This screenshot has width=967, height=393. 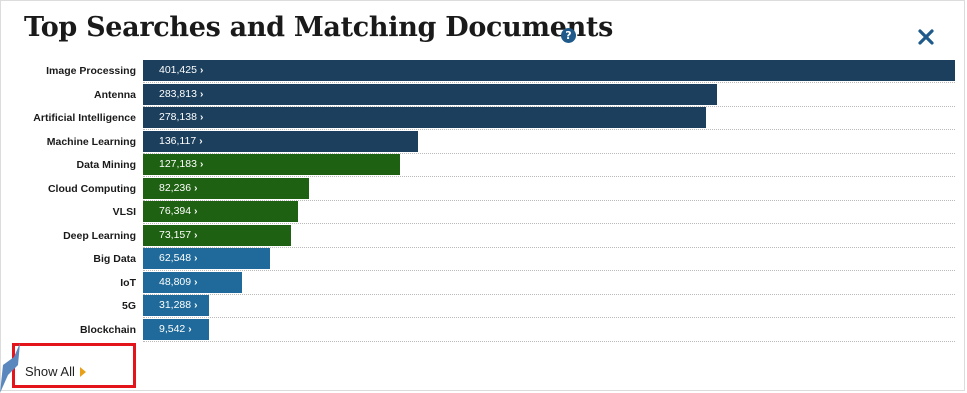 What do you see at coordinates (124, 212) in the screenshot?
I see `category-label: VLSI` at bounding box center [124, 212].